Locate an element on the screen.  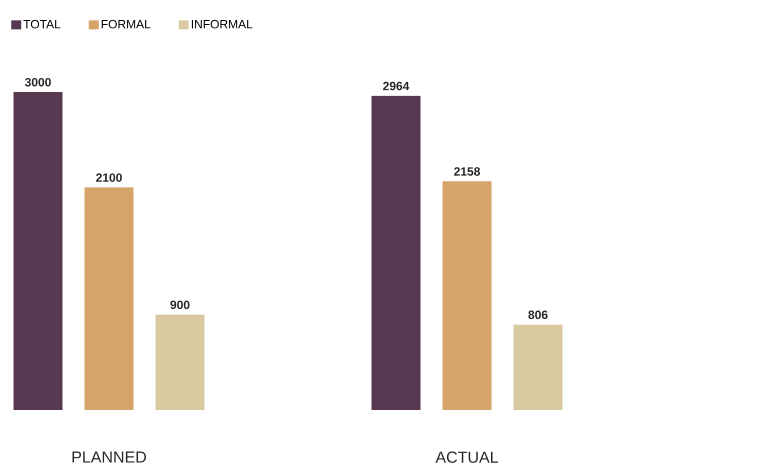
data-label: 900 is located at coordinates (180, 305).